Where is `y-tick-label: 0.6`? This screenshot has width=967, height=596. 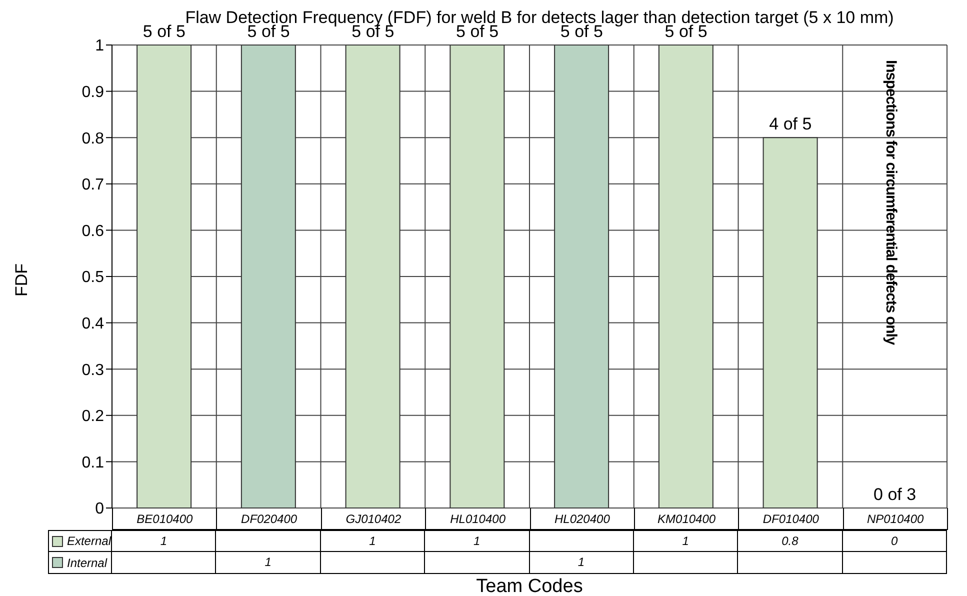
y-tick-label: 0.6 is located at coordinates (93, 231).